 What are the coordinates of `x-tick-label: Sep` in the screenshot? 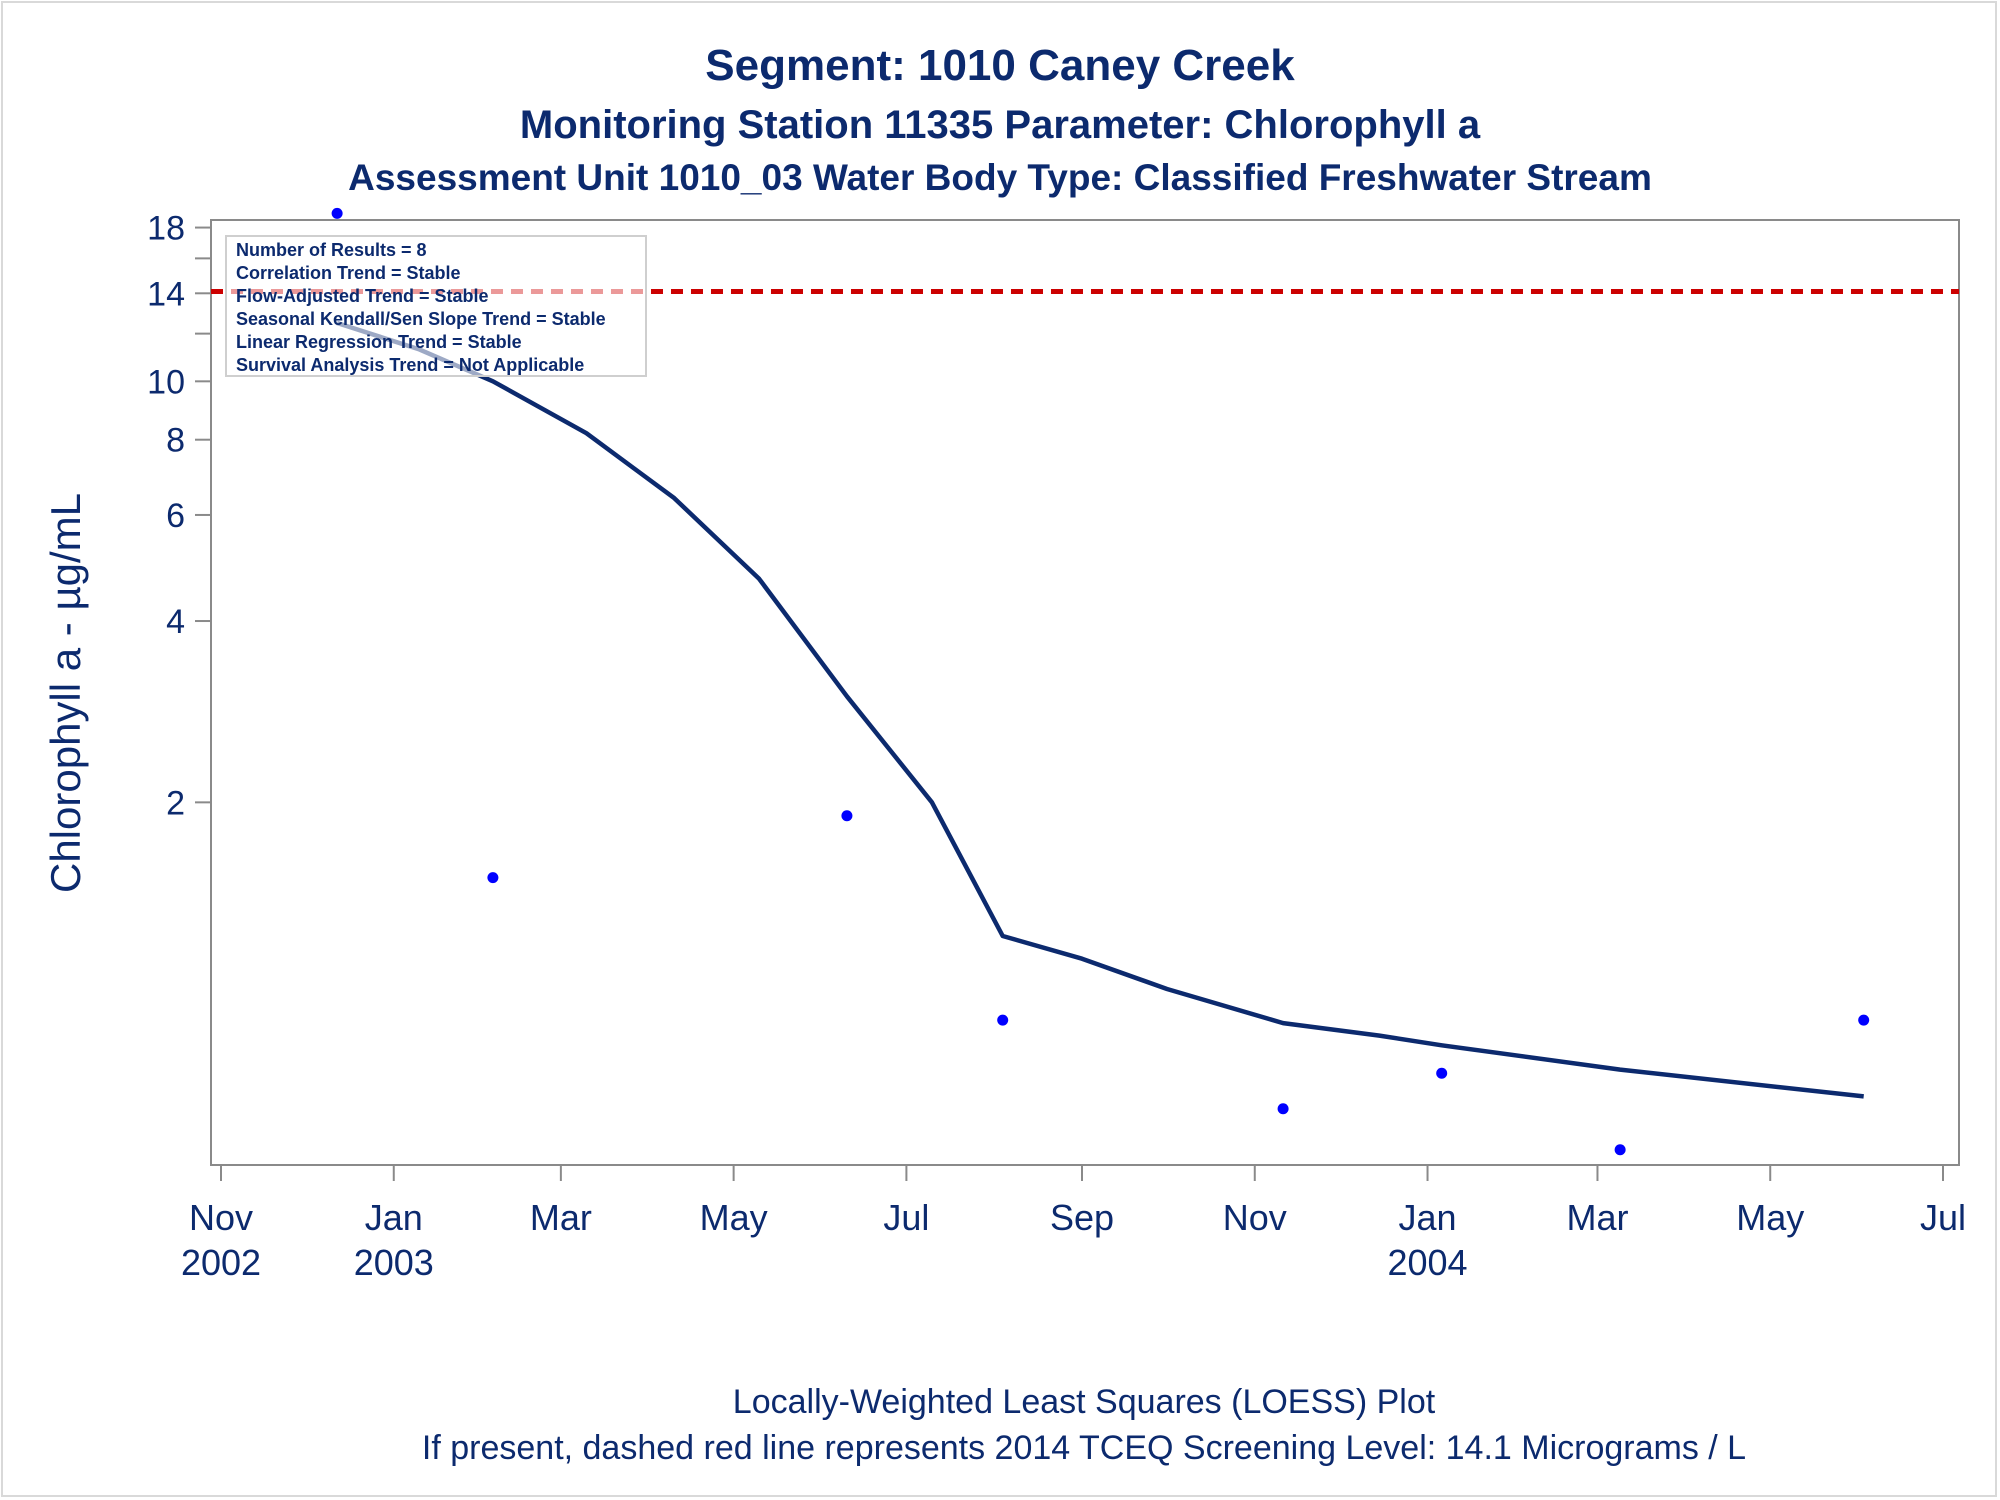 It's located at (1082, 1217).